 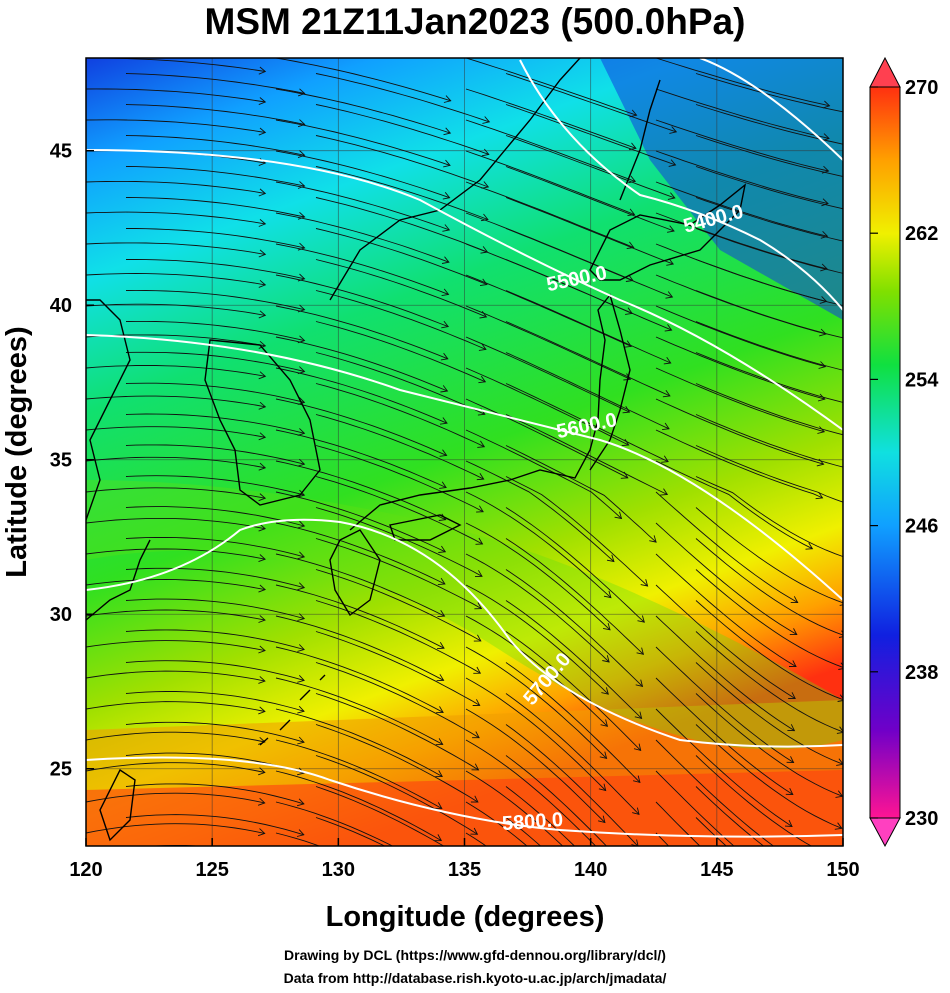 What do you see at coordinates (885, 832) in the screenshot?
I see `colorbar-min-triangle` at bounding box center [885, 832].